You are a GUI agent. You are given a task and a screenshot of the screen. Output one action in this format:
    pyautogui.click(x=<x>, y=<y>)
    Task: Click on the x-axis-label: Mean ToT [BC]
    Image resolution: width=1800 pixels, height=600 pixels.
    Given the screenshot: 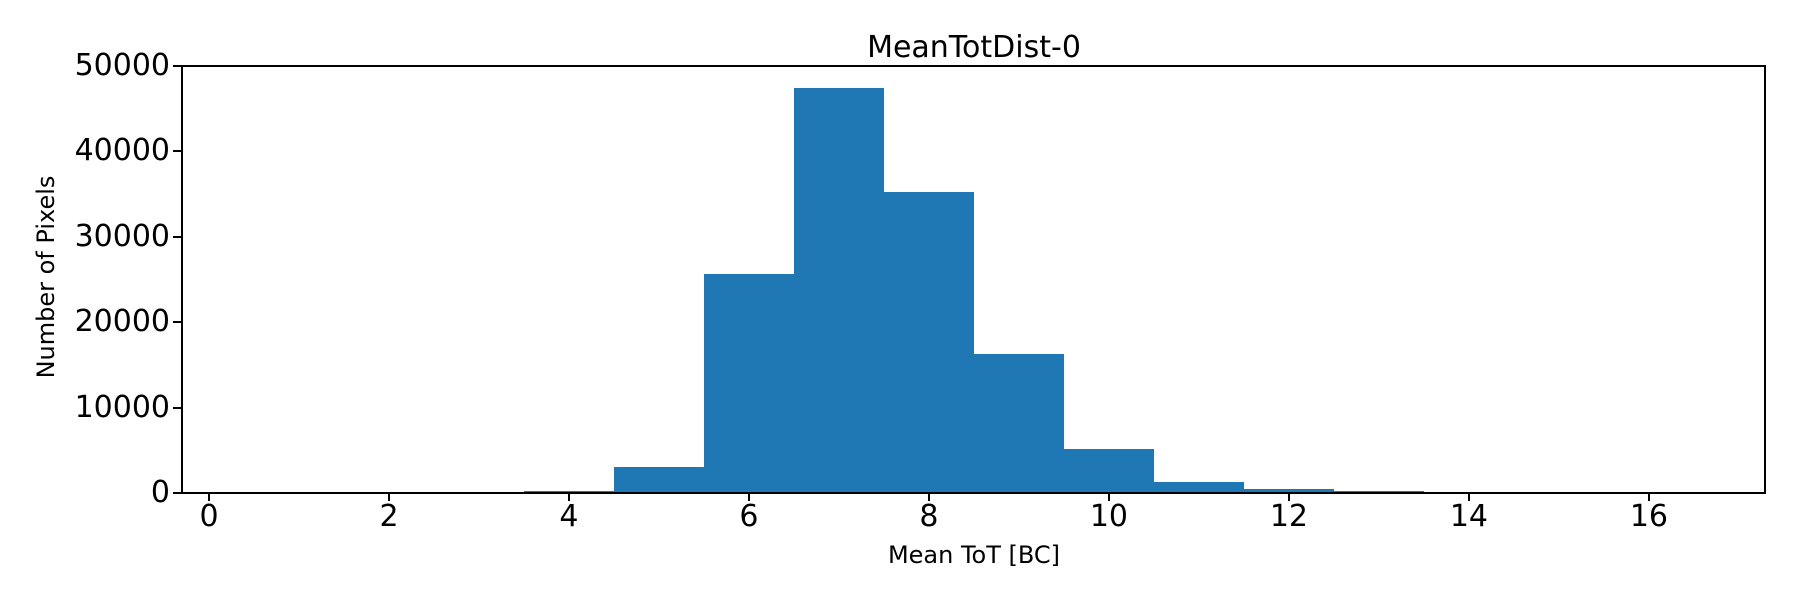 What is the action you would take?
    pyautogui.click(x=974, y=555)
    